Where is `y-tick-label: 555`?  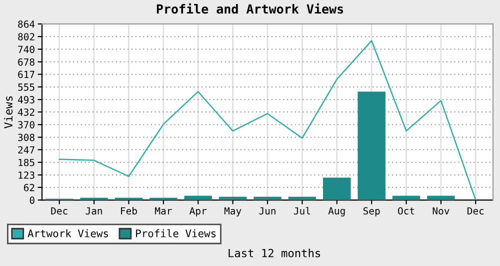 y-tick-label: 555 is located at coordinates (26, 87).